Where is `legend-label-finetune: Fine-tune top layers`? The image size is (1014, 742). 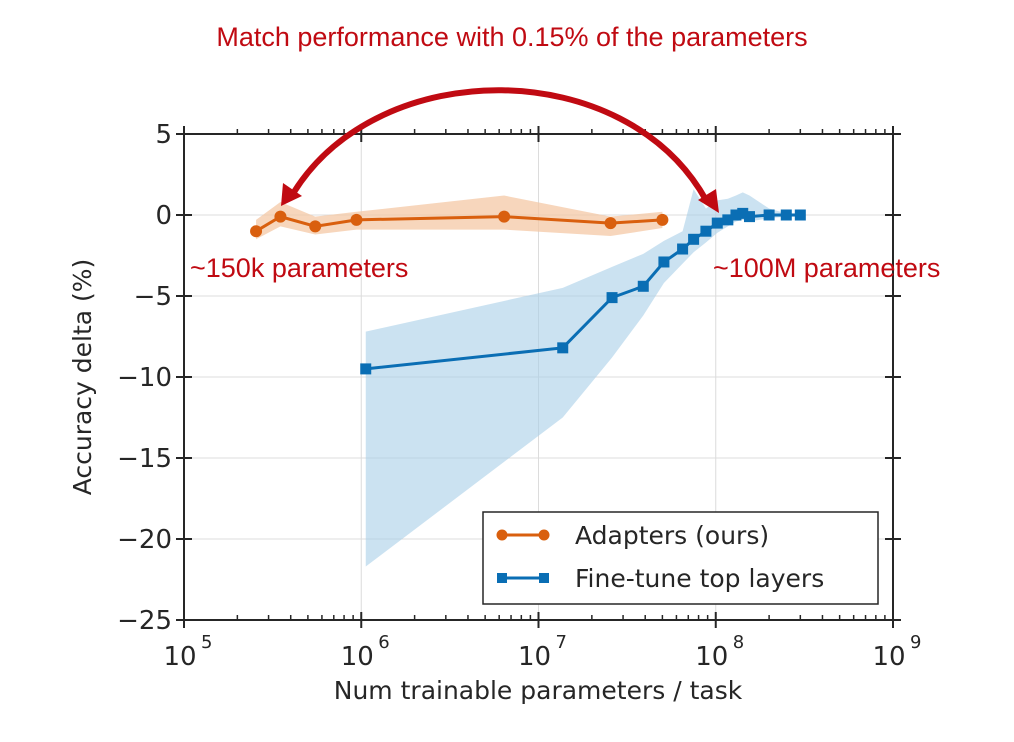
legend-label-finetune: Fine-tune top layers is located at coordinates (699, 578).